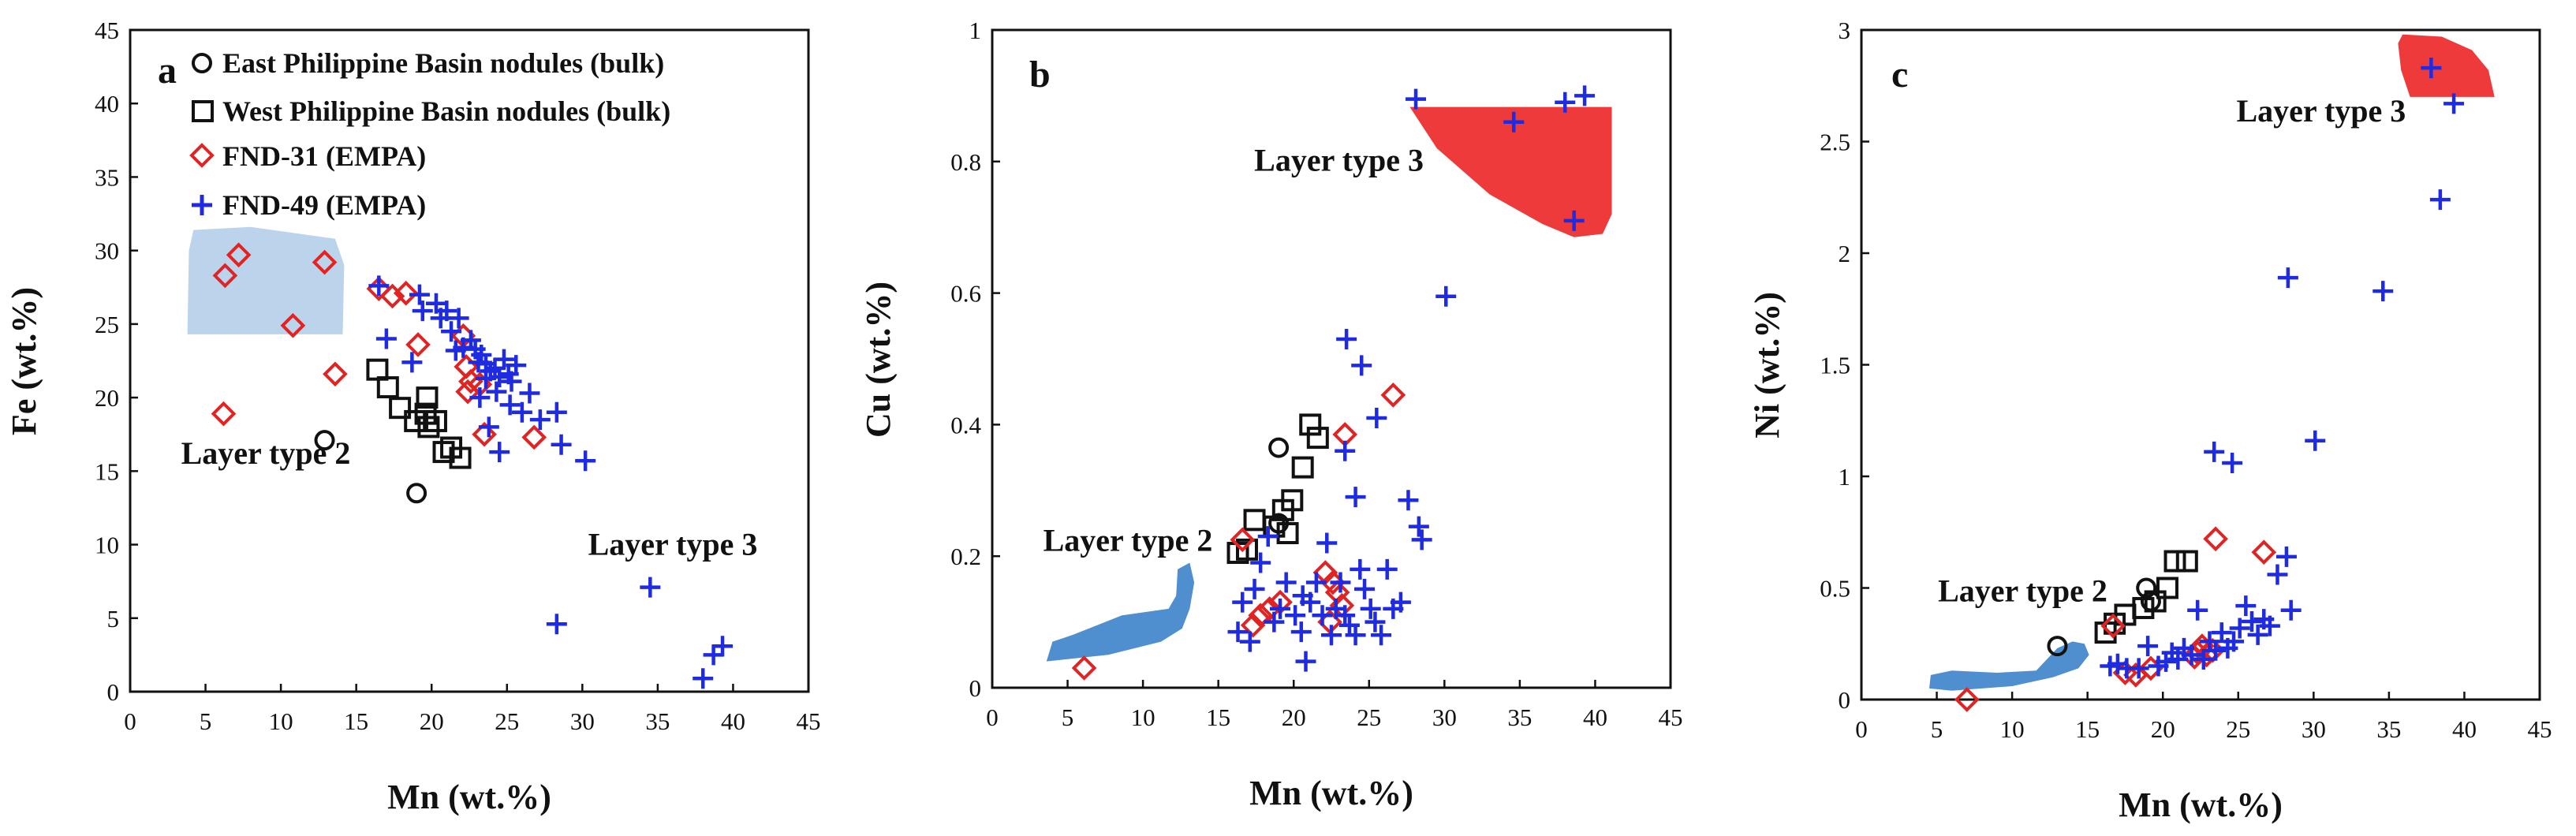 The height and width of the screenshot is (836, 2576). What do you see at coordinates (107, 104) in the screenshot?
I see `y-tick-label: 40` at bounding box center [107, 104].